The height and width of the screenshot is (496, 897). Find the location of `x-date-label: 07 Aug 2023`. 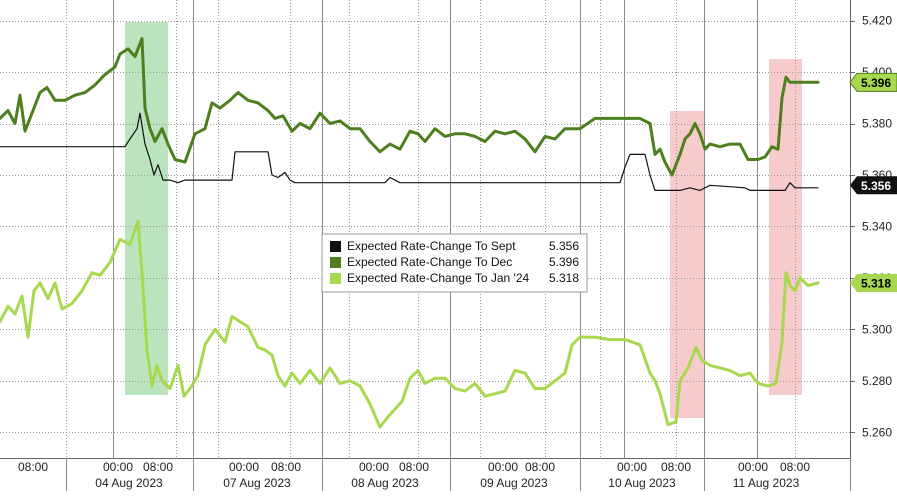

x-date-label: 07 Aug 2023 is located at coordinates (257, 483).